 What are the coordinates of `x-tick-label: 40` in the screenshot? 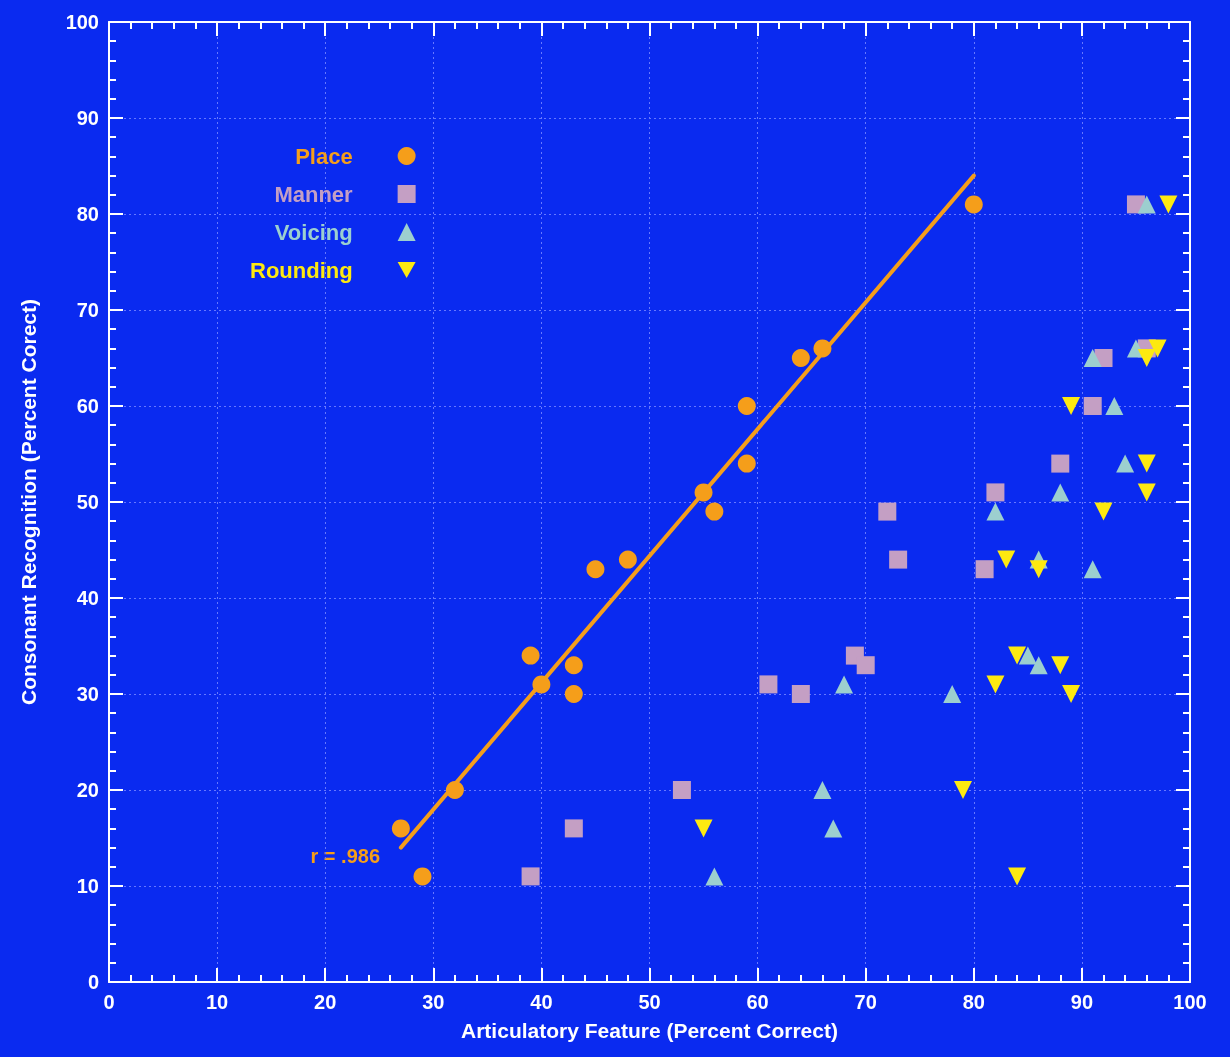 It's located at (541, 1002).